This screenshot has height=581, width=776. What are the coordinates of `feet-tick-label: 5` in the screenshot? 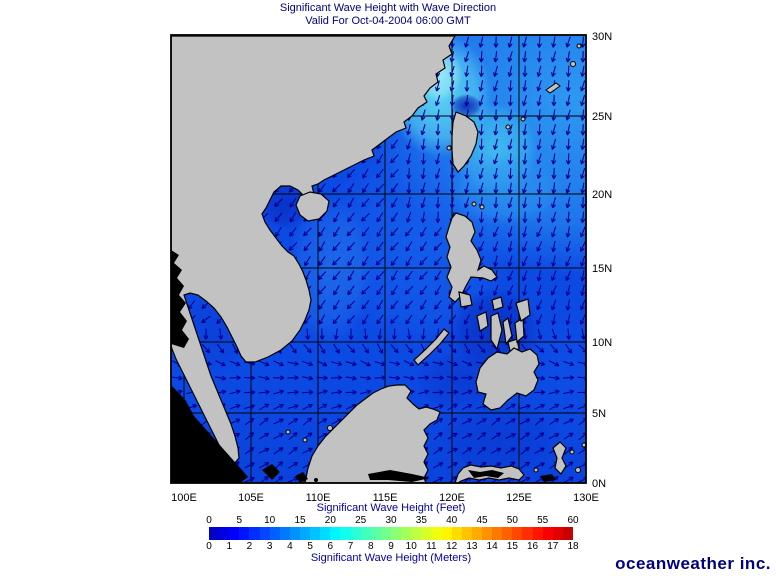 It's located at (239, 520).